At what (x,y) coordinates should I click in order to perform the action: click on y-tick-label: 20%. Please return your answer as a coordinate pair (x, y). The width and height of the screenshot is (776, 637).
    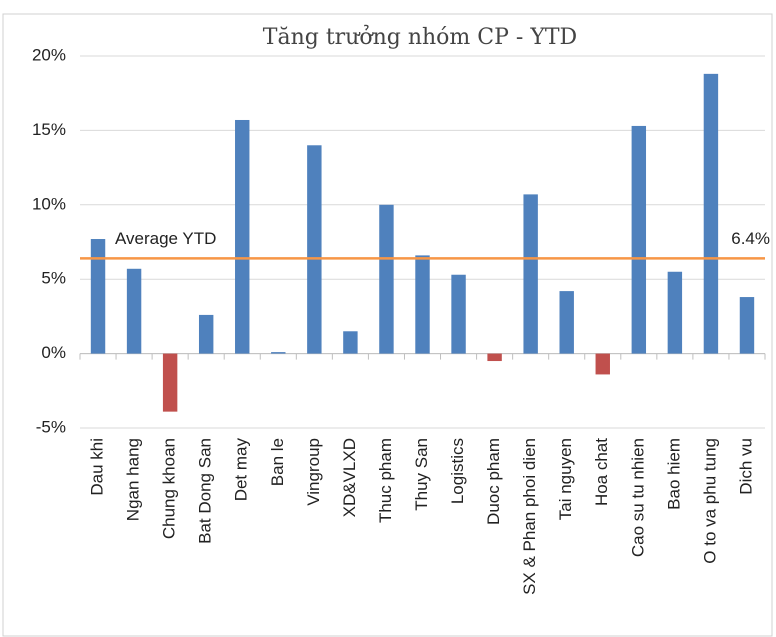
    Looking at the image, I should click on (49, 54).